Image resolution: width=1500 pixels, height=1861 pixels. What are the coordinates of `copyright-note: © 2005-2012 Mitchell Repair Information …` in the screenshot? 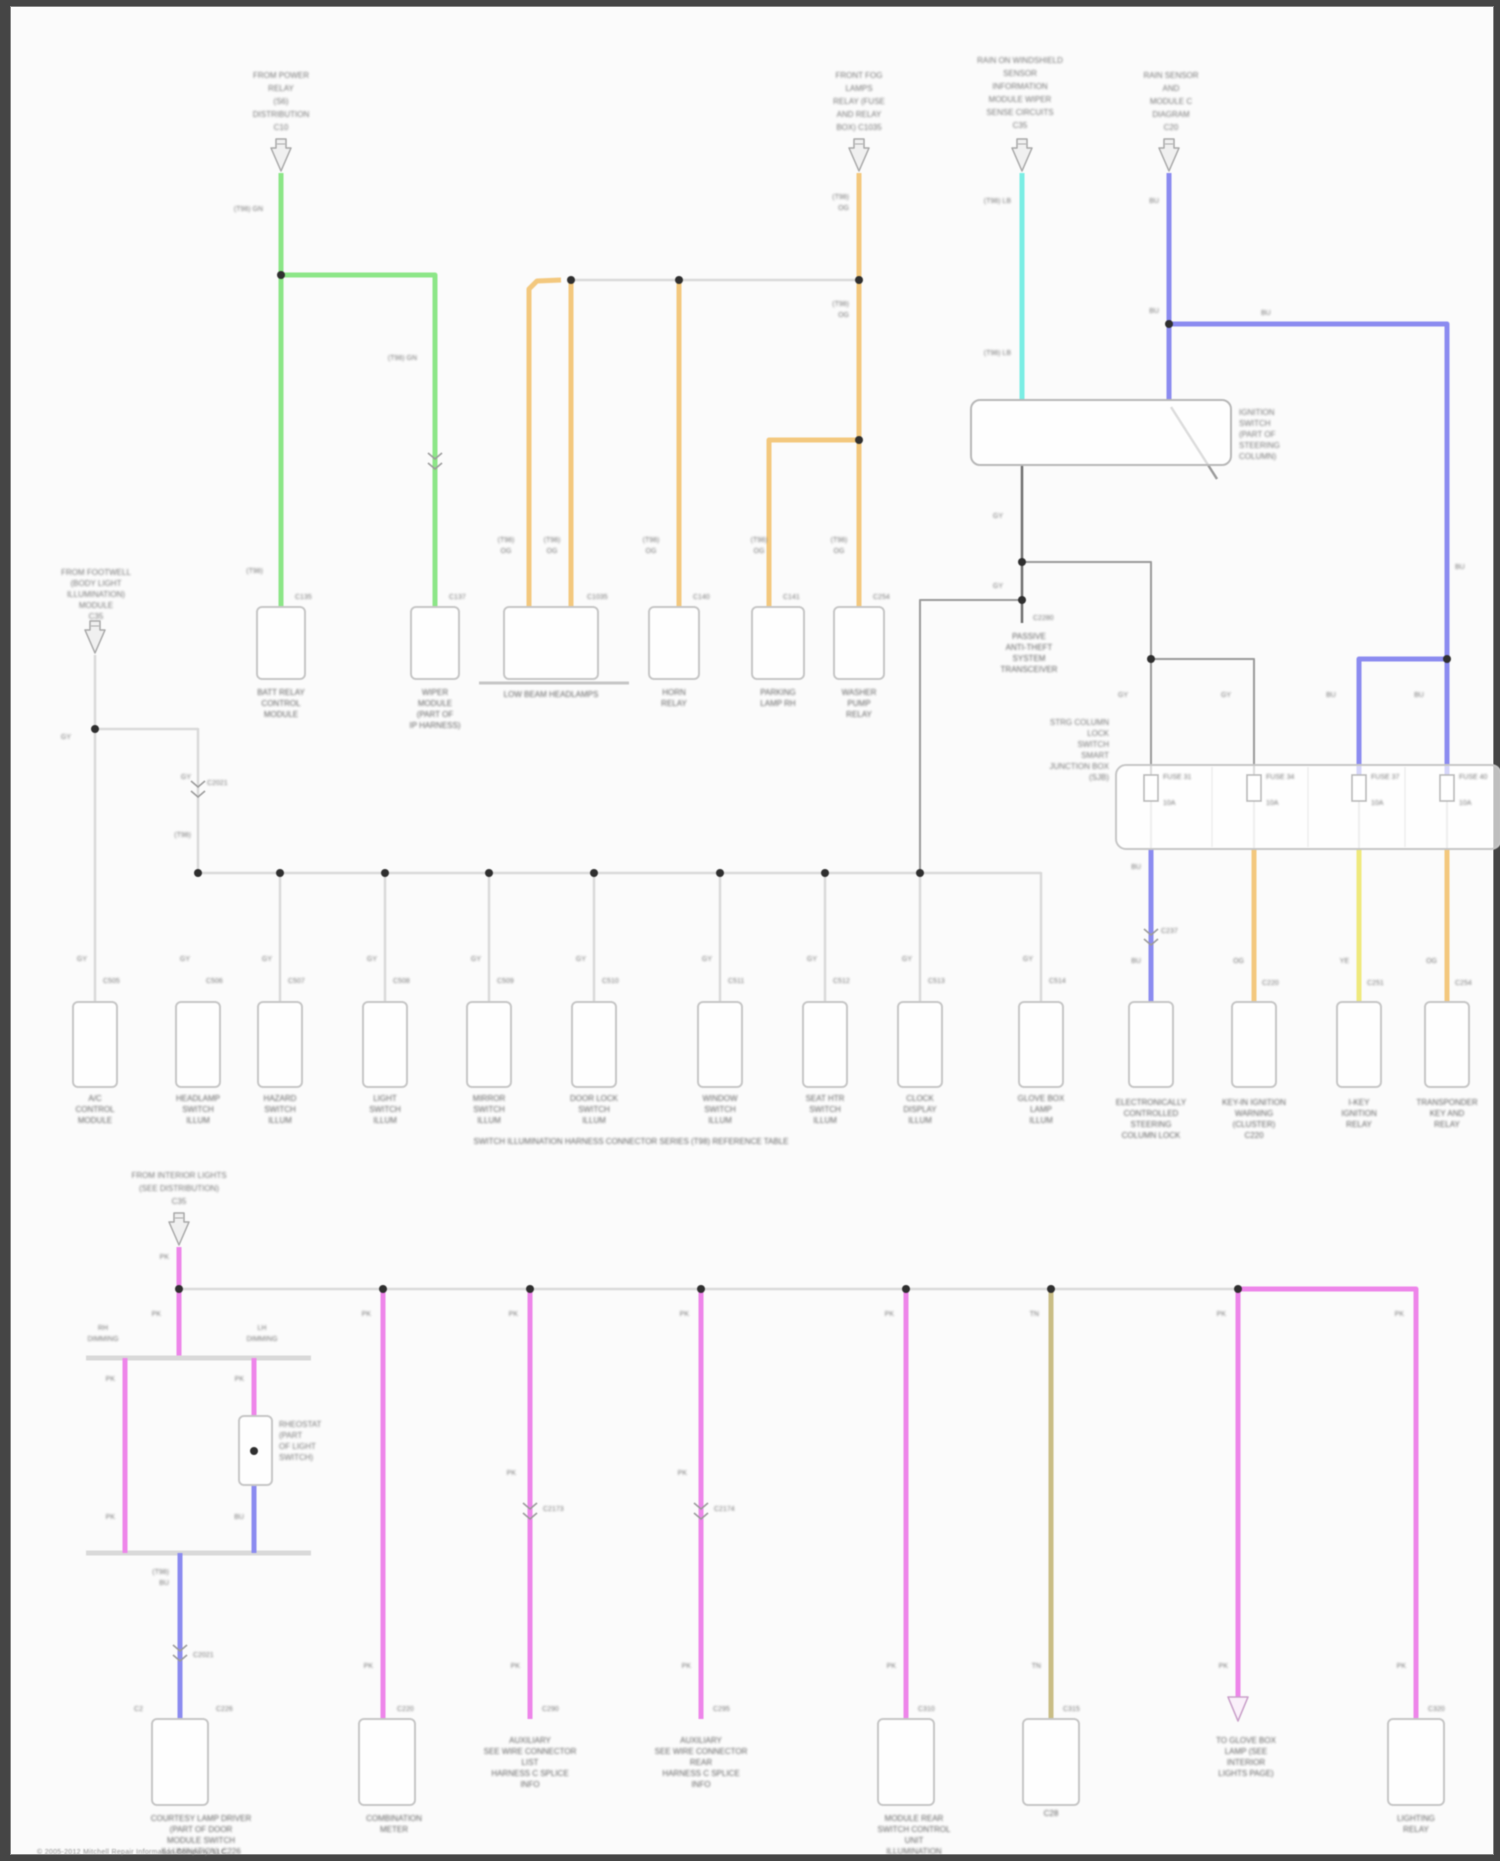 It's located at (133, 1852).